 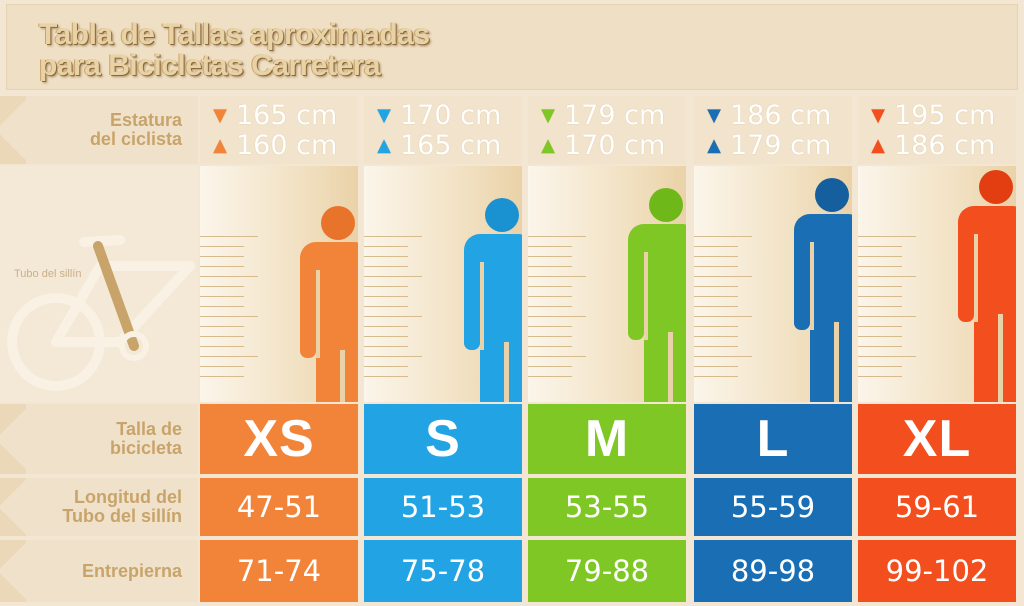 I want to click on figure-cell-xs, so click(x=279, y=284).